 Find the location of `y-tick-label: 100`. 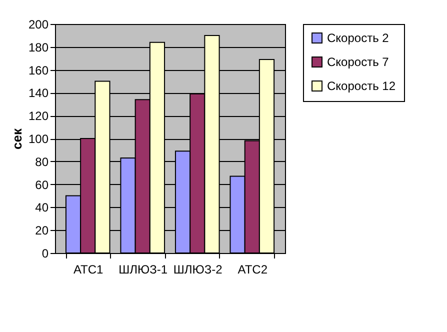

y-tick-label: 100 is located at coordinates (38, 139).